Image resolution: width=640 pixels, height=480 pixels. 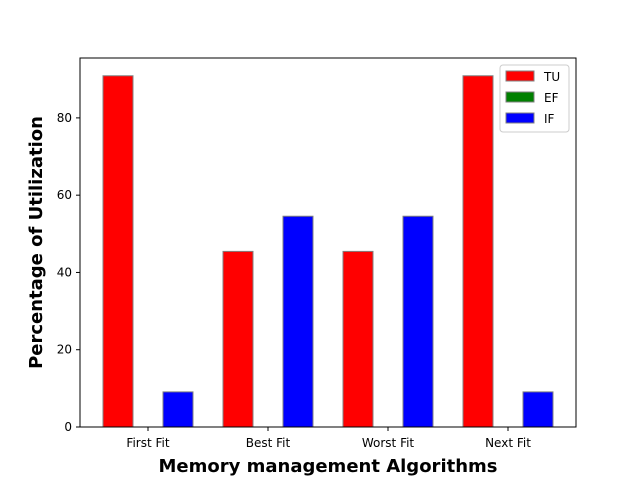 What do you see at coordinates (268, 443) in the screenshot?
I see `x-tick-label: Best Fit` at bounding box center [268, 443].